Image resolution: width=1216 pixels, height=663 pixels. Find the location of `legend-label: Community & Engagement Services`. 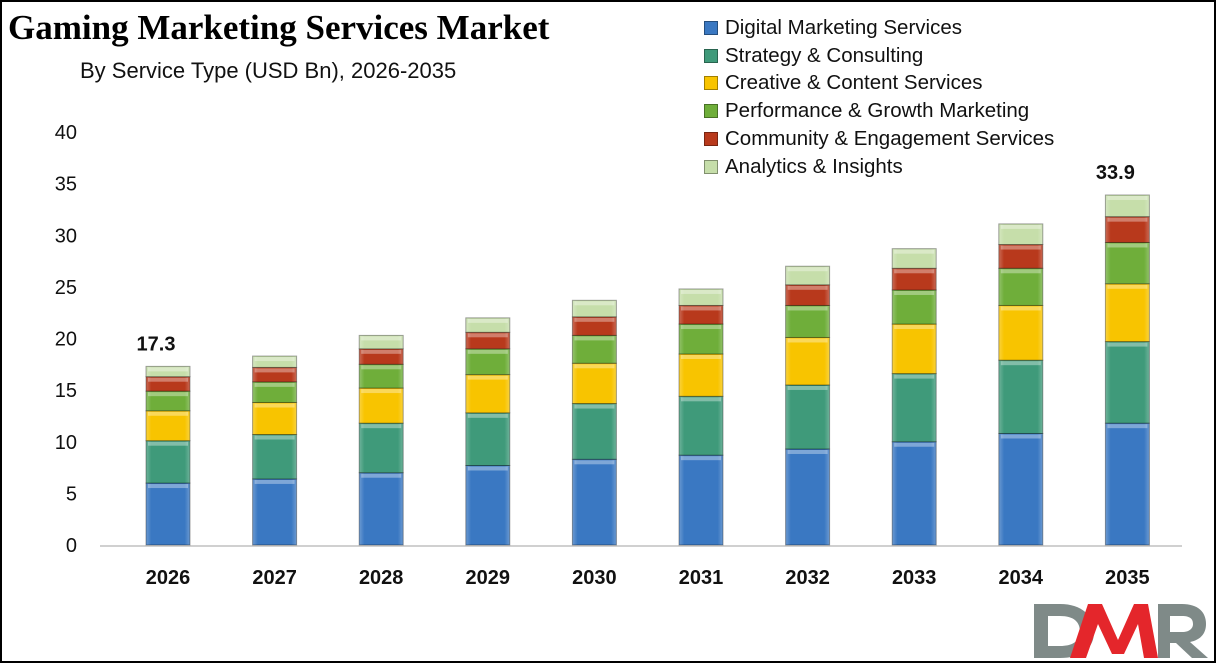

legend-label: Community & Engagement Services is located at coordinates (890, 139).